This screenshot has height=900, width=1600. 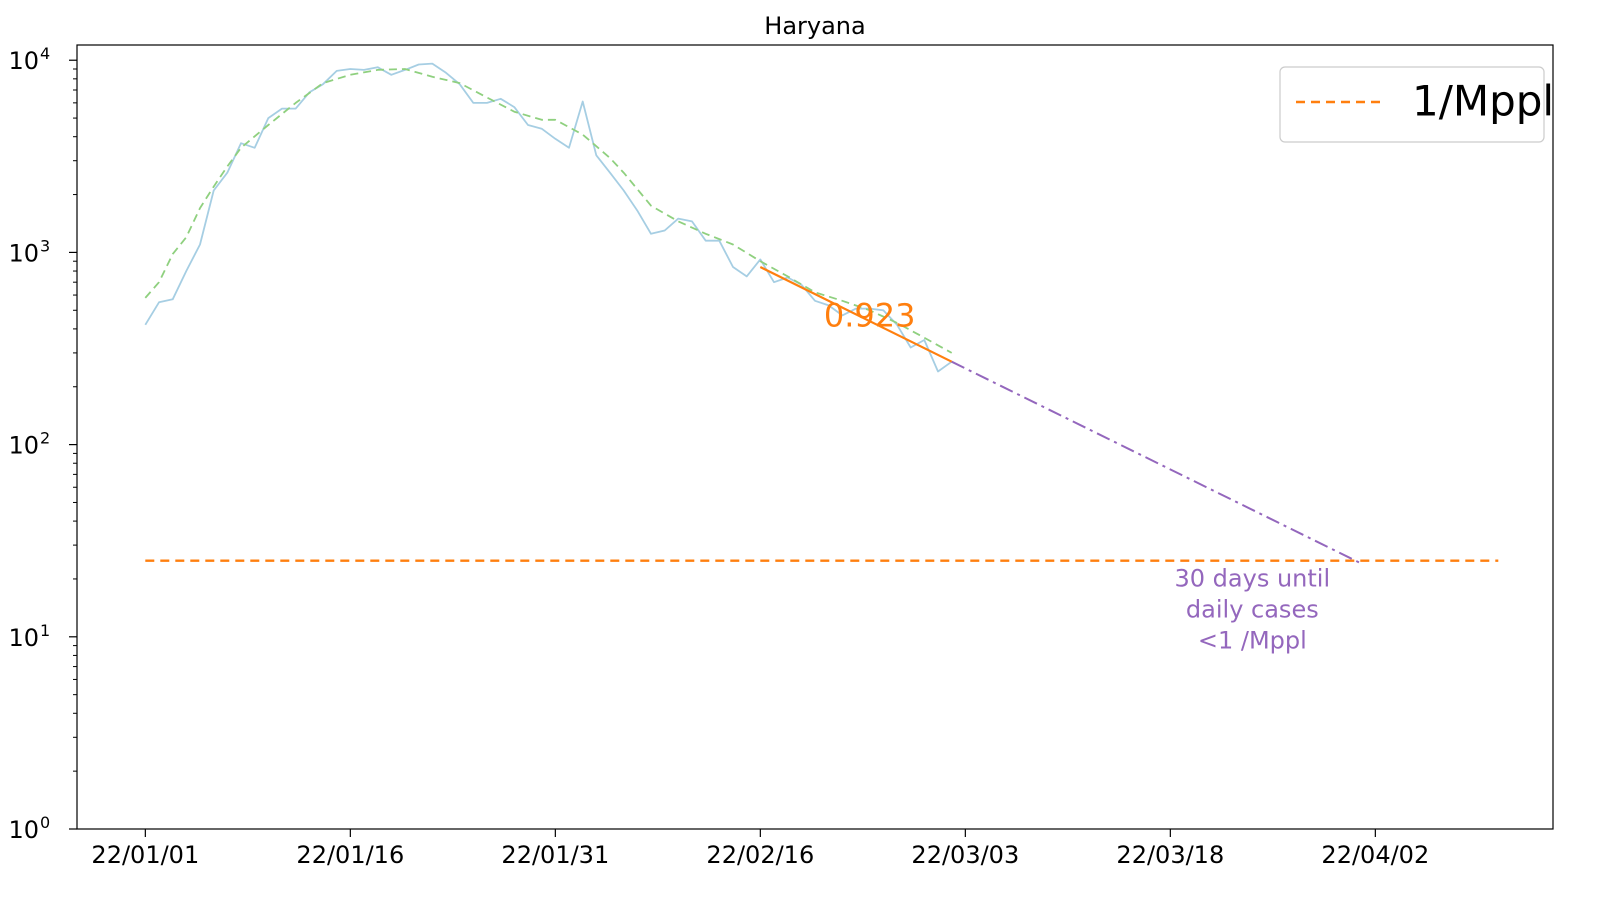 What do you see at coordinates (45, 245) in the screenshot?
I see `y-tick-exponent: 3` at bounding box center [45, 245].